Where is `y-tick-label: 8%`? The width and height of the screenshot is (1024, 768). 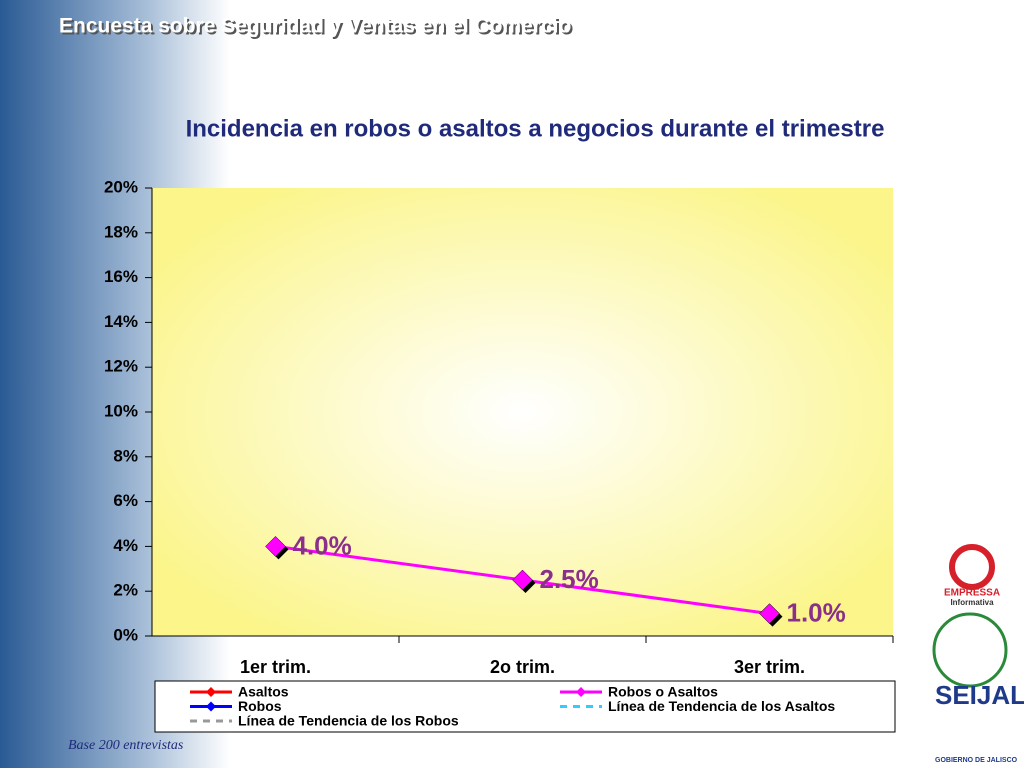 y-tick-label: 8% is located at coordinates (125, 455).